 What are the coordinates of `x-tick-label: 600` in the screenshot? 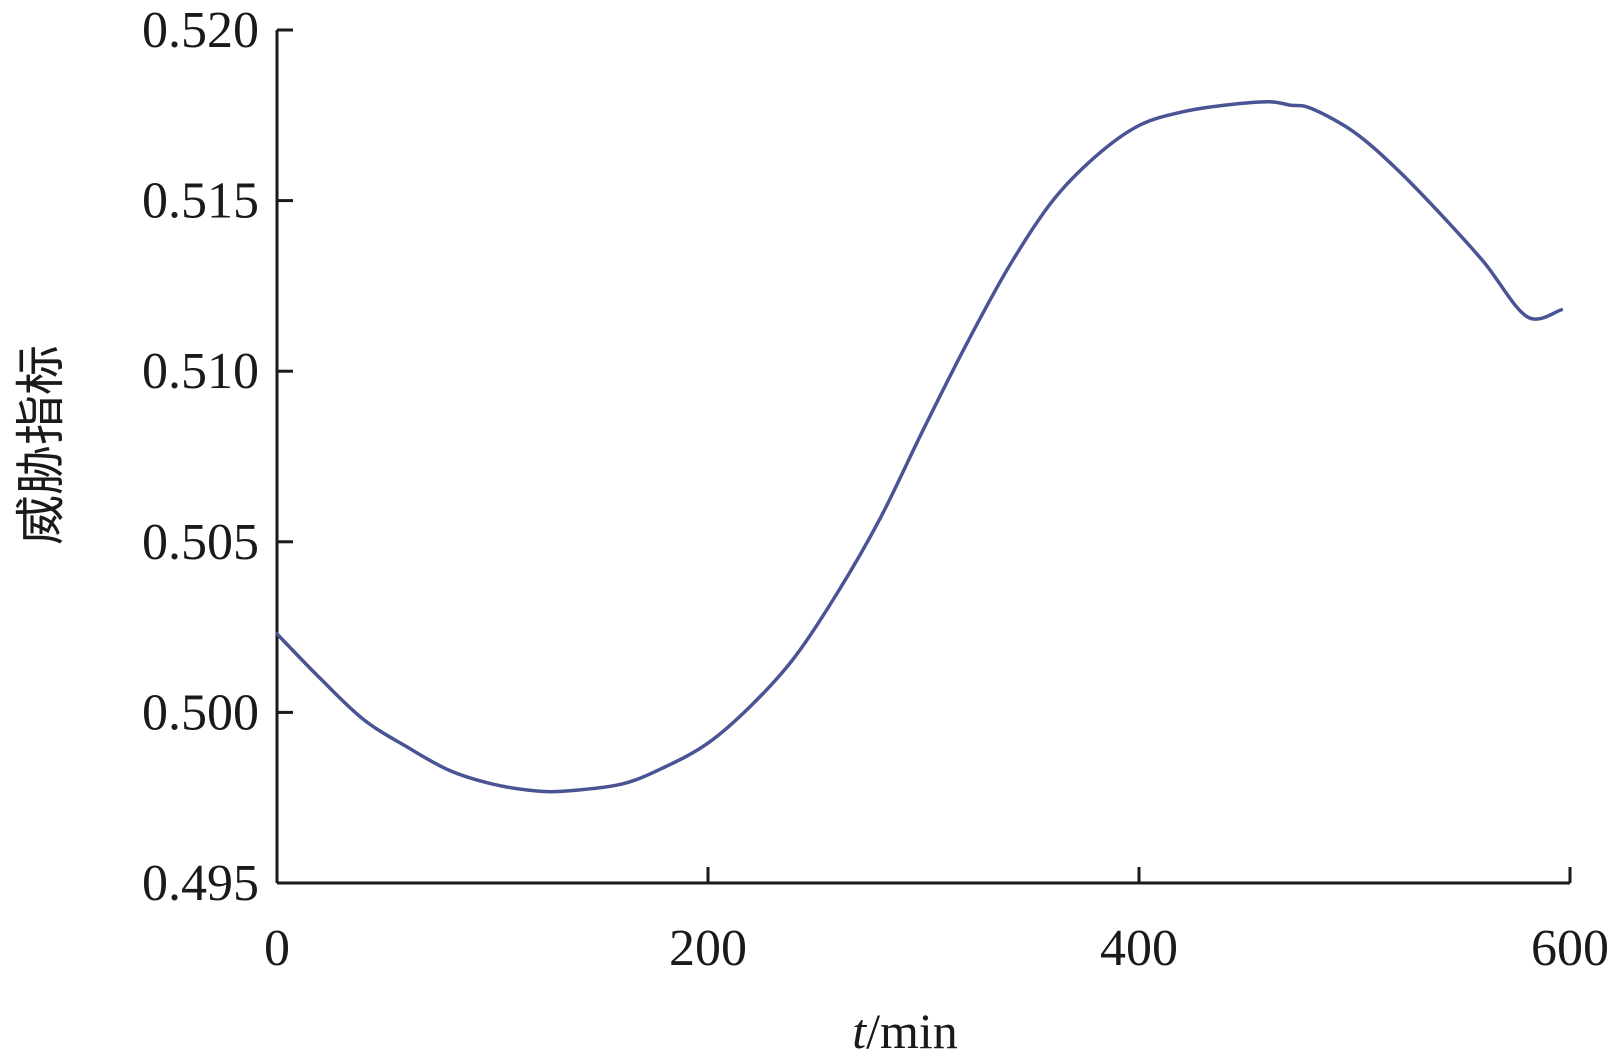 It's located at (1570, 948).